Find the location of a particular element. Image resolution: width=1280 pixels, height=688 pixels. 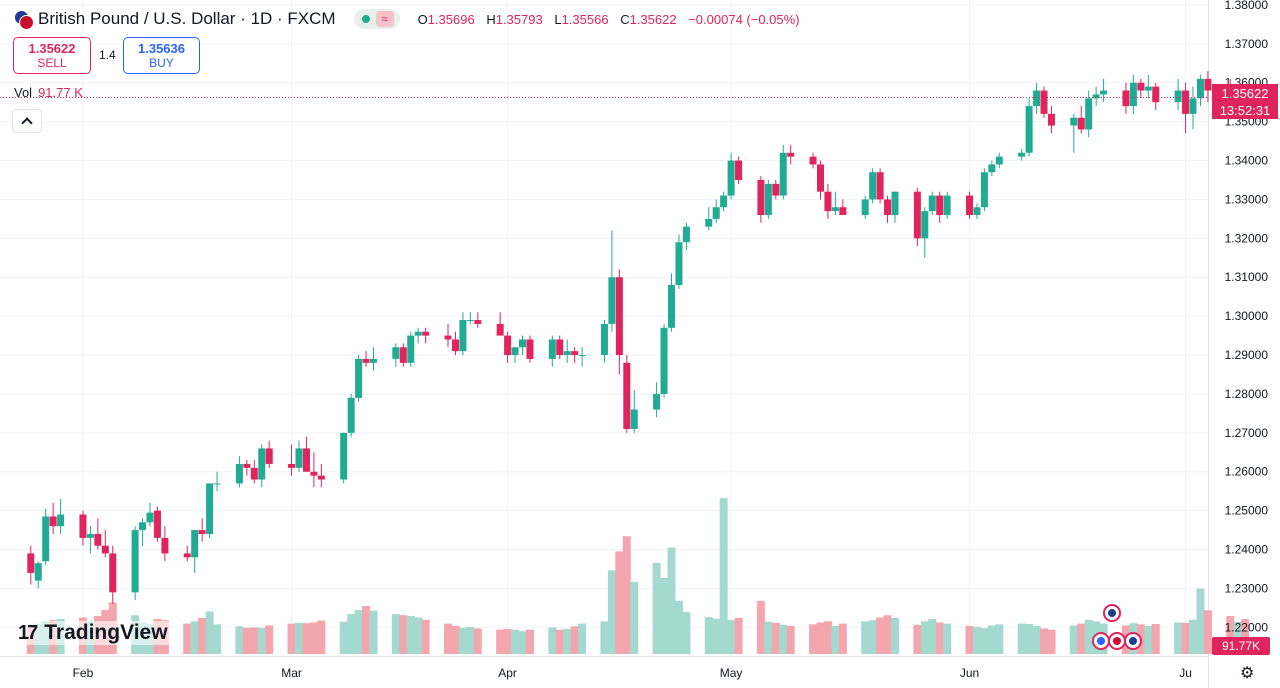

chart-settings-gear-icon: ⚙ is located at coordinates (1247, 673).